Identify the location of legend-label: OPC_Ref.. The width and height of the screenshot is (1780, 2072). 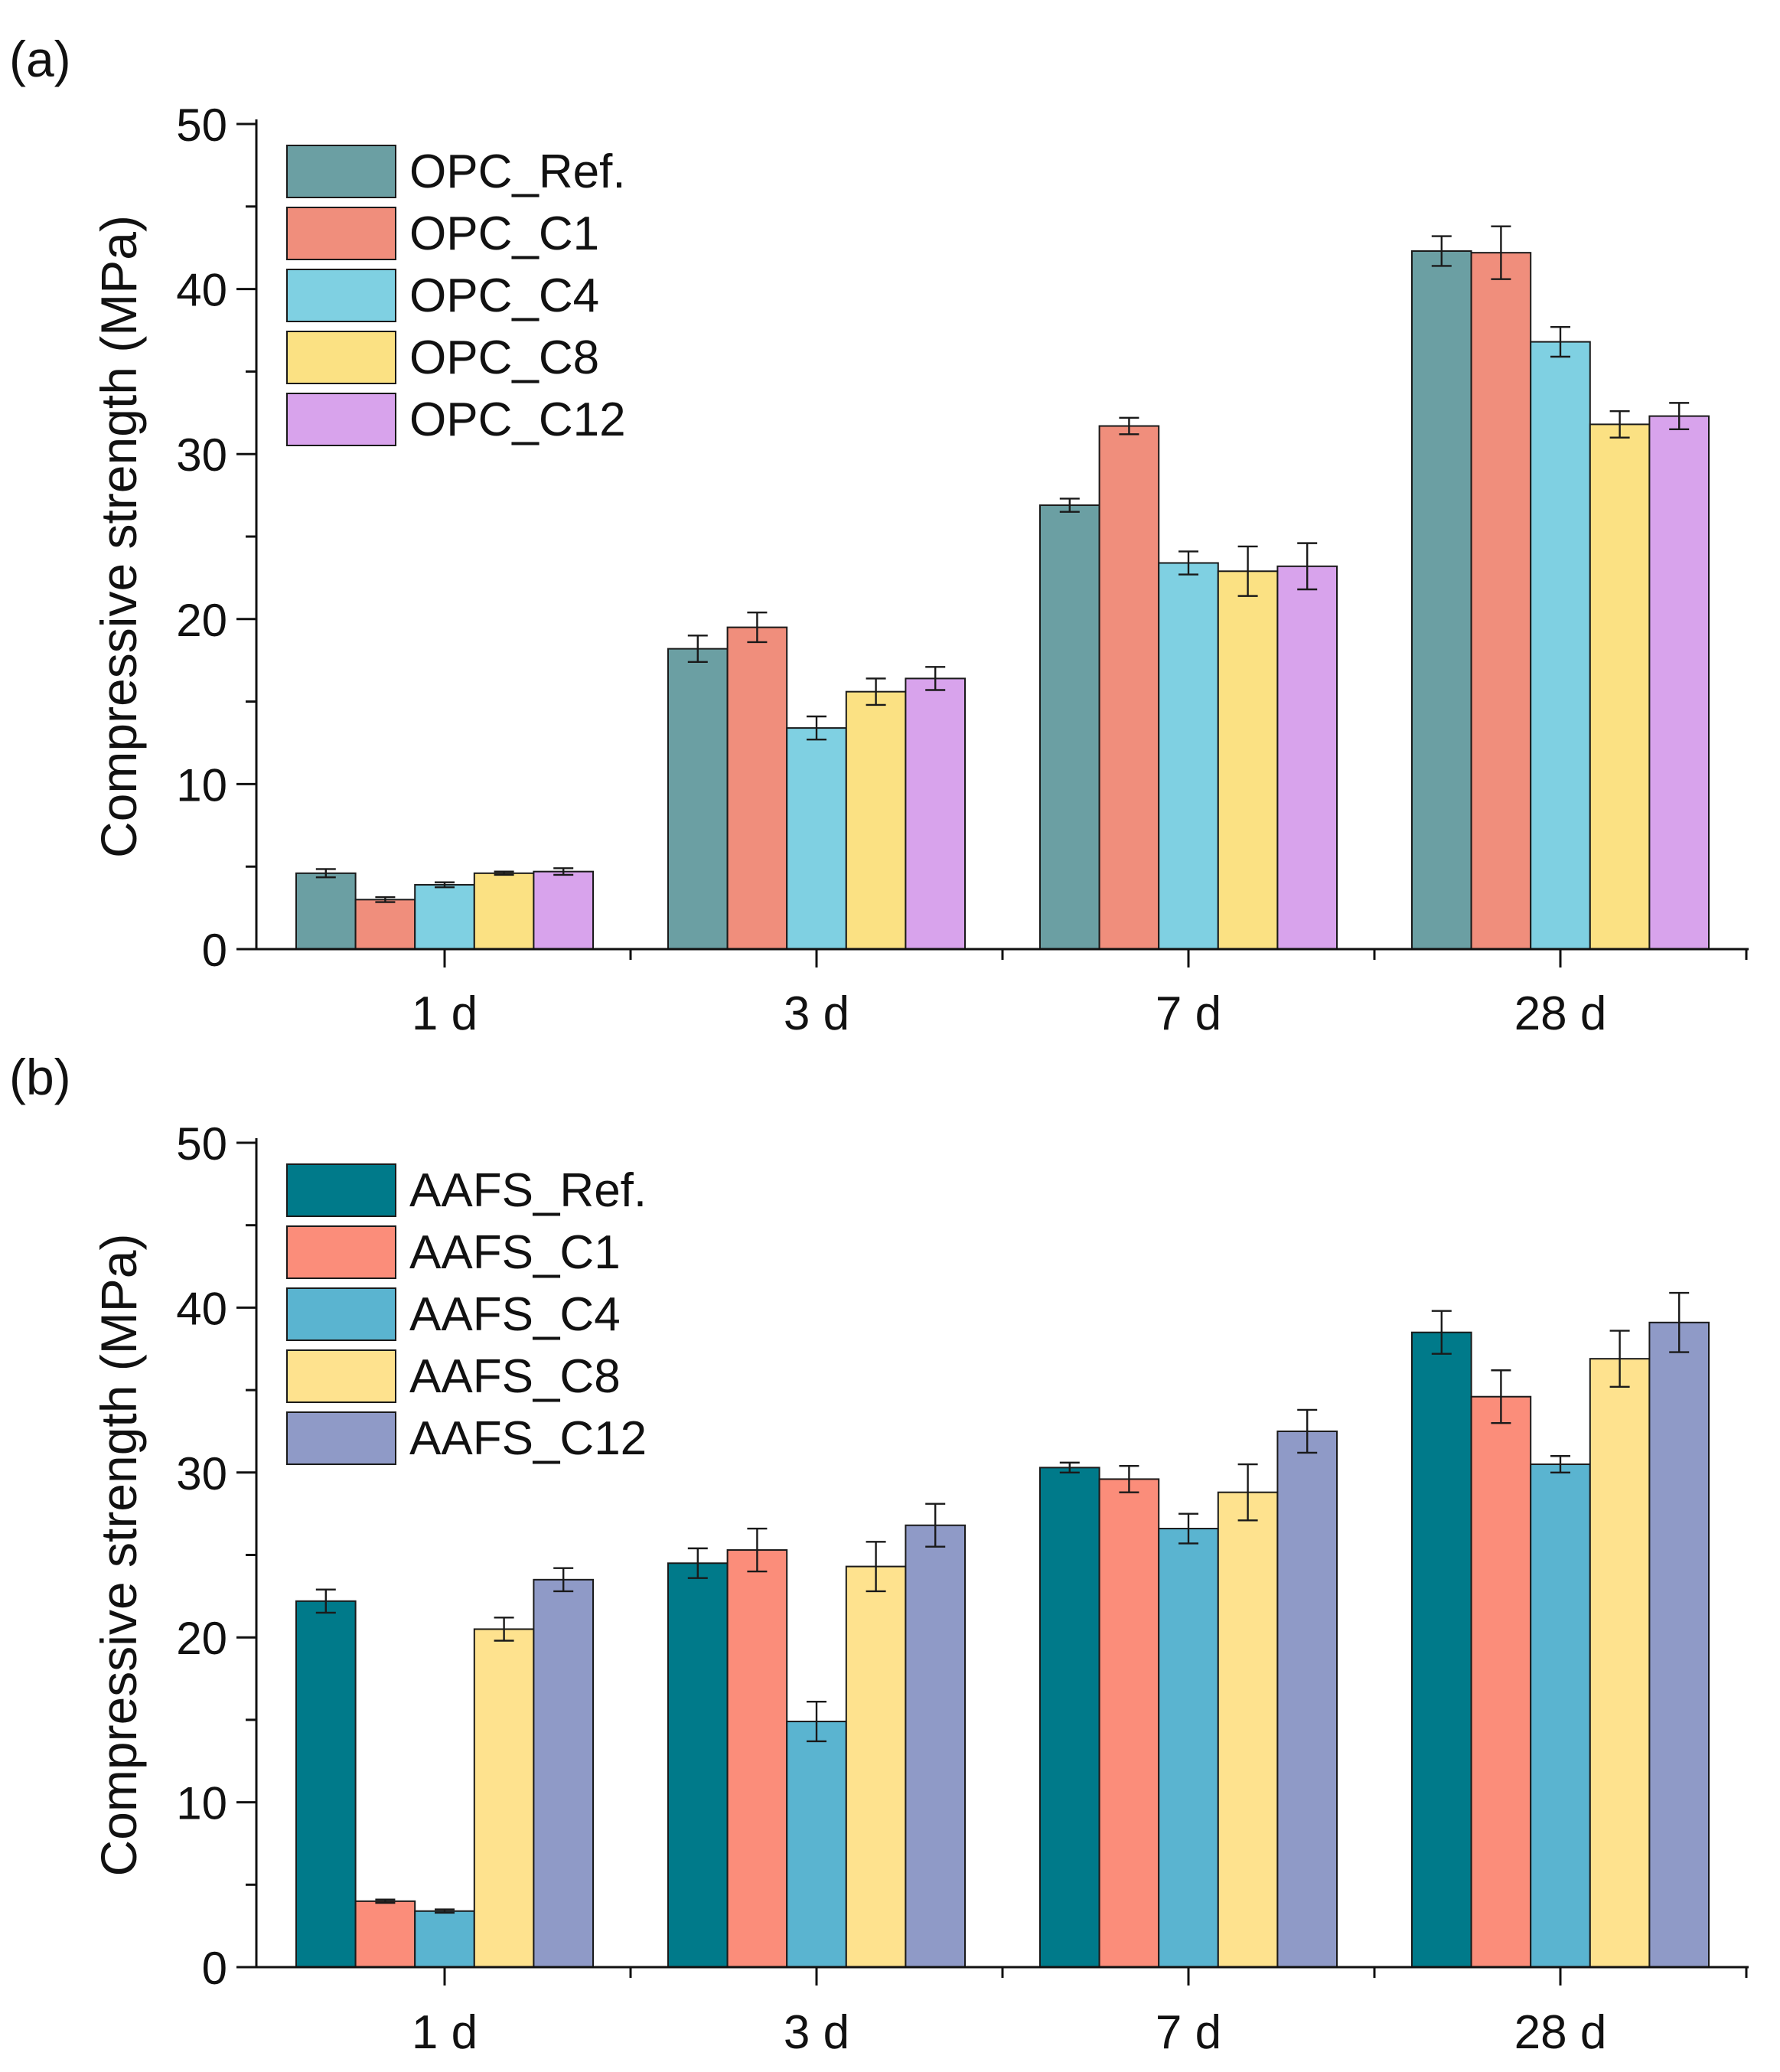
(517, 172).